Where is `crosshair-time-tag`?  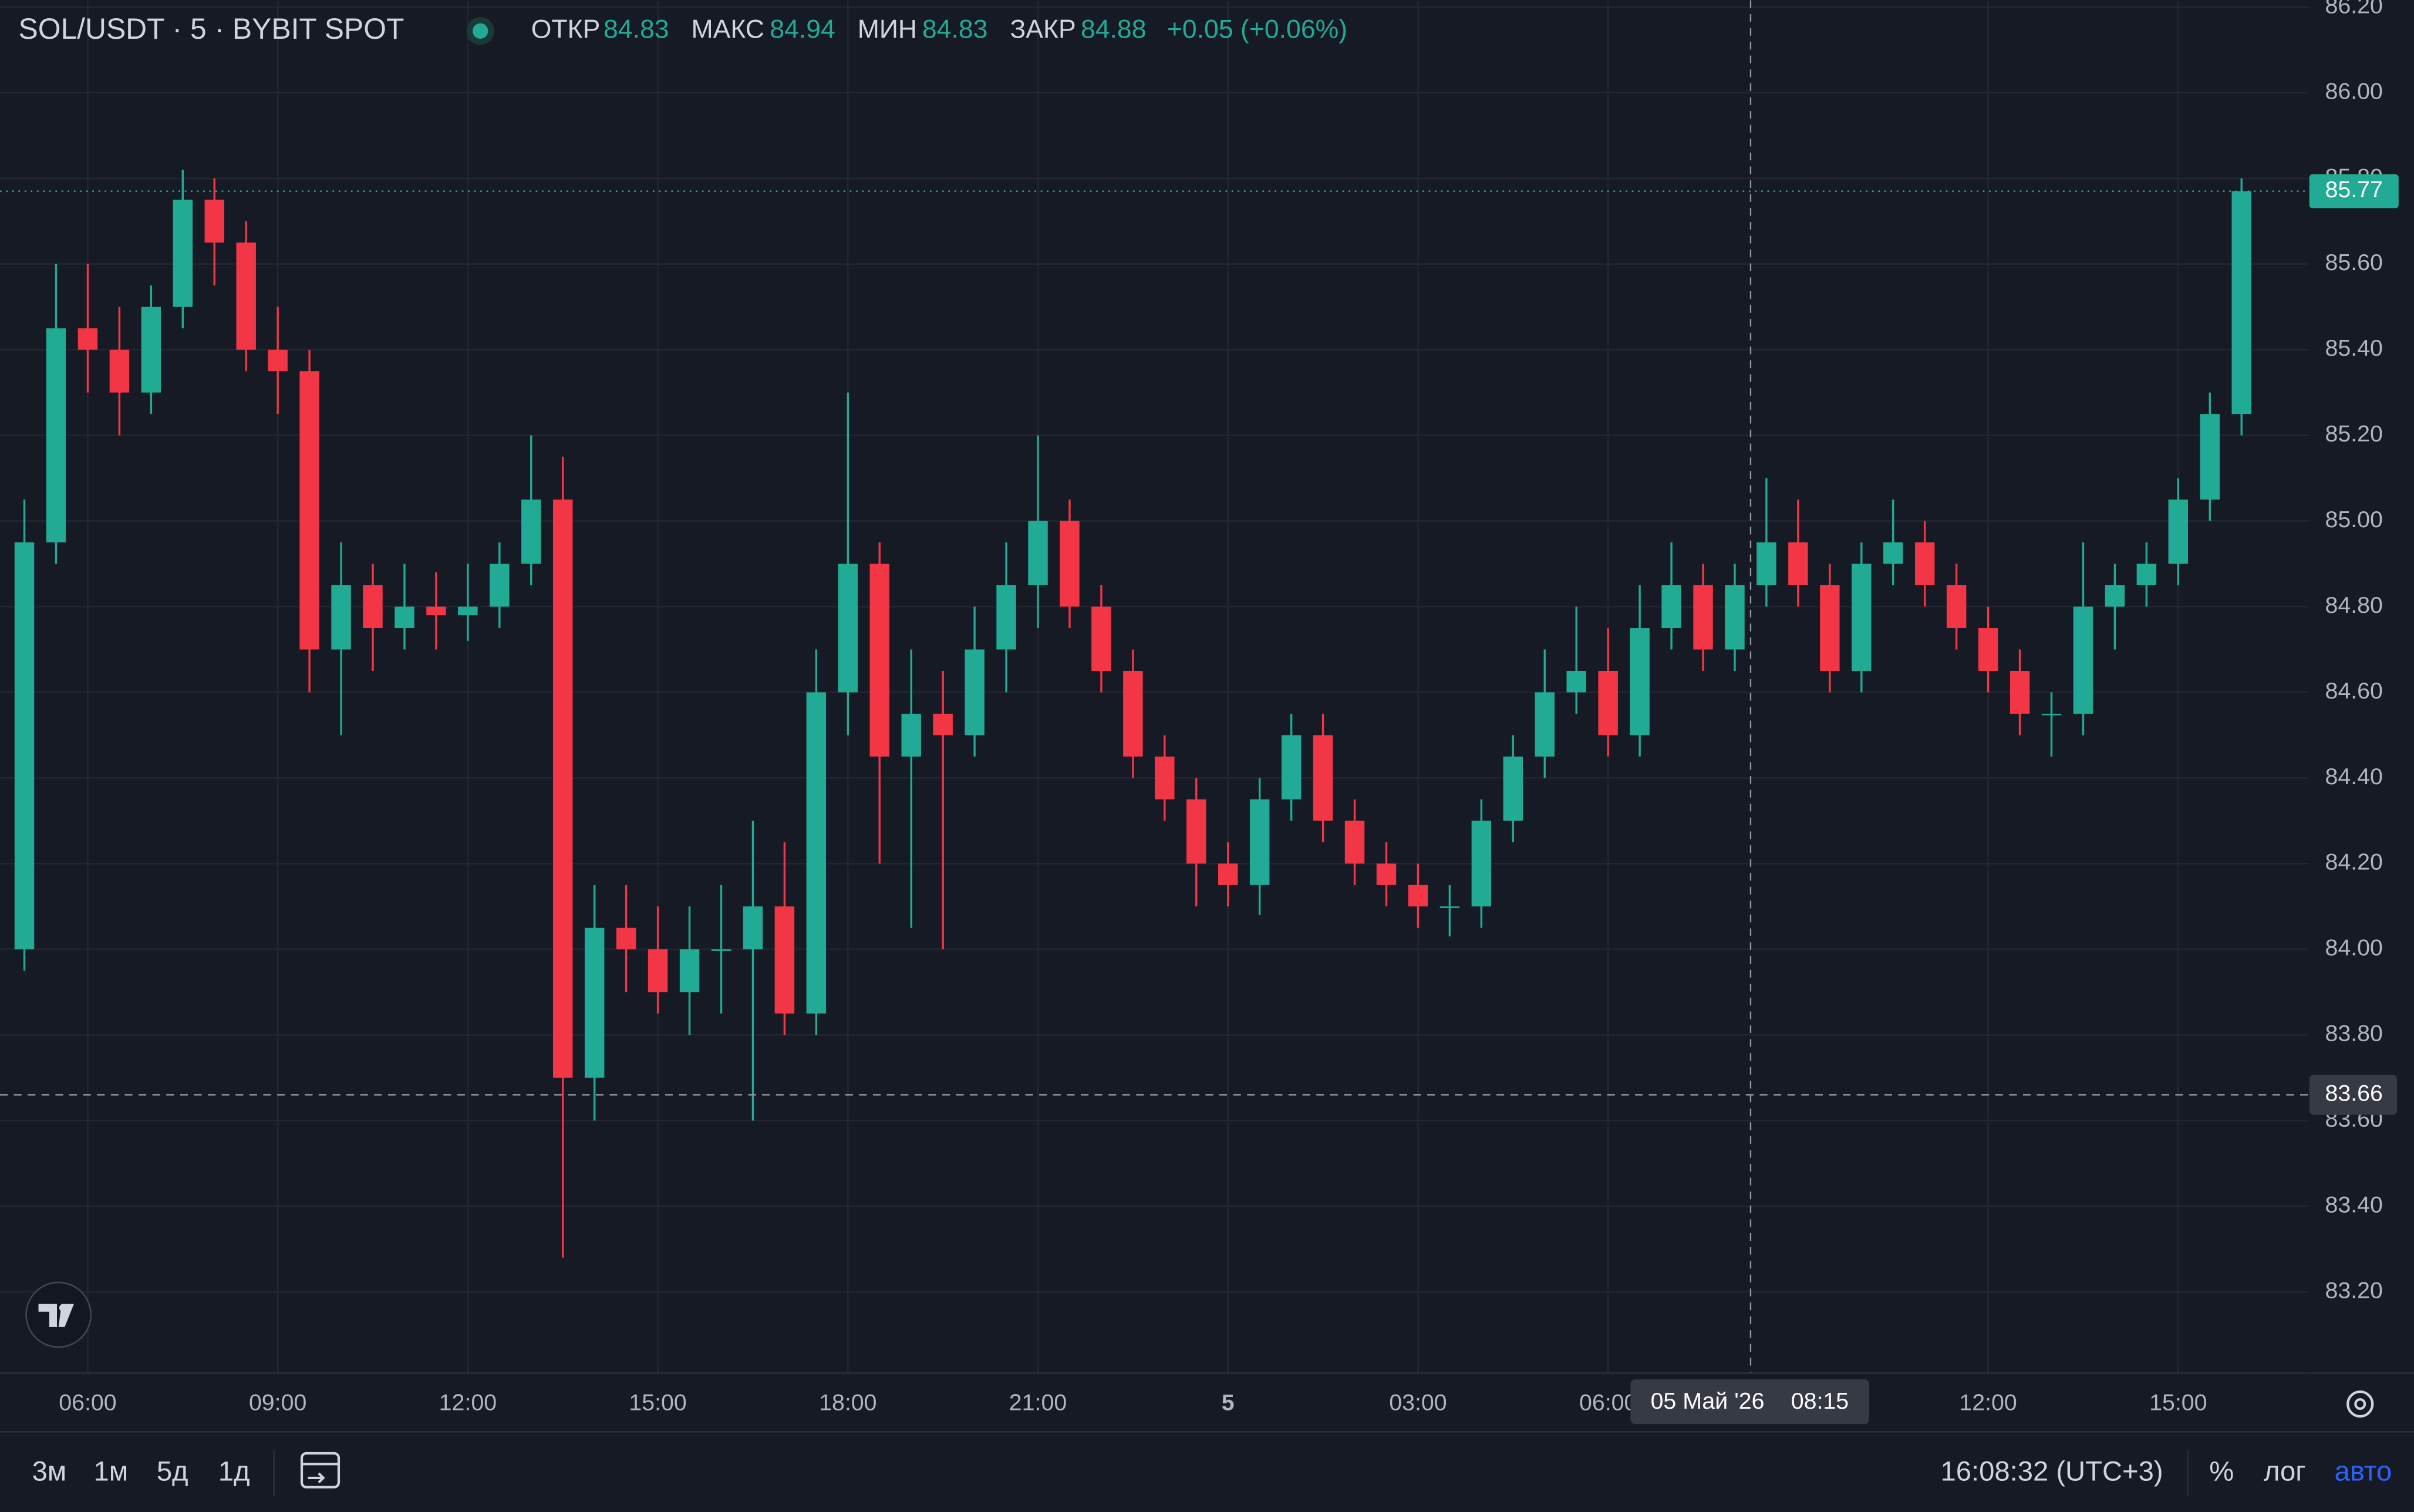
crosshair-time-tag is located at coordinates (1749, 1402).